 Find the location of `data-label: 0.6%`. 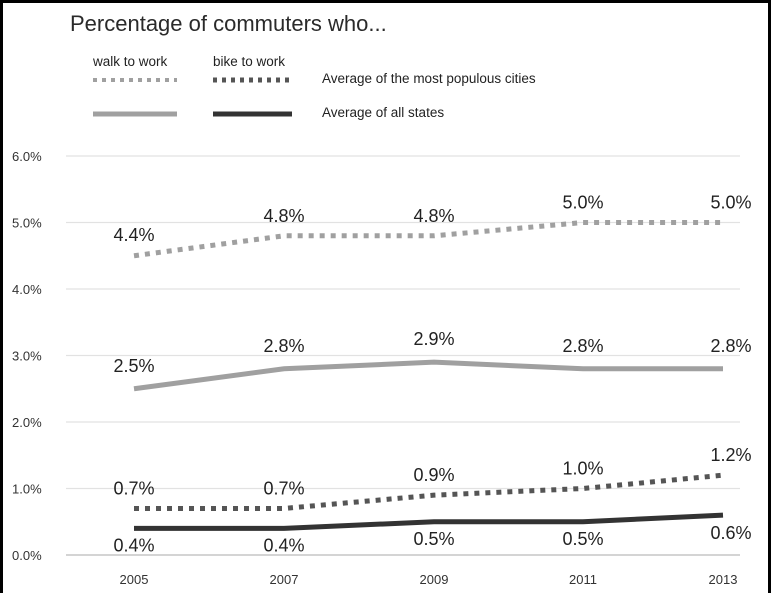

data-label: 0.6% is located at coordinates (730, 533).